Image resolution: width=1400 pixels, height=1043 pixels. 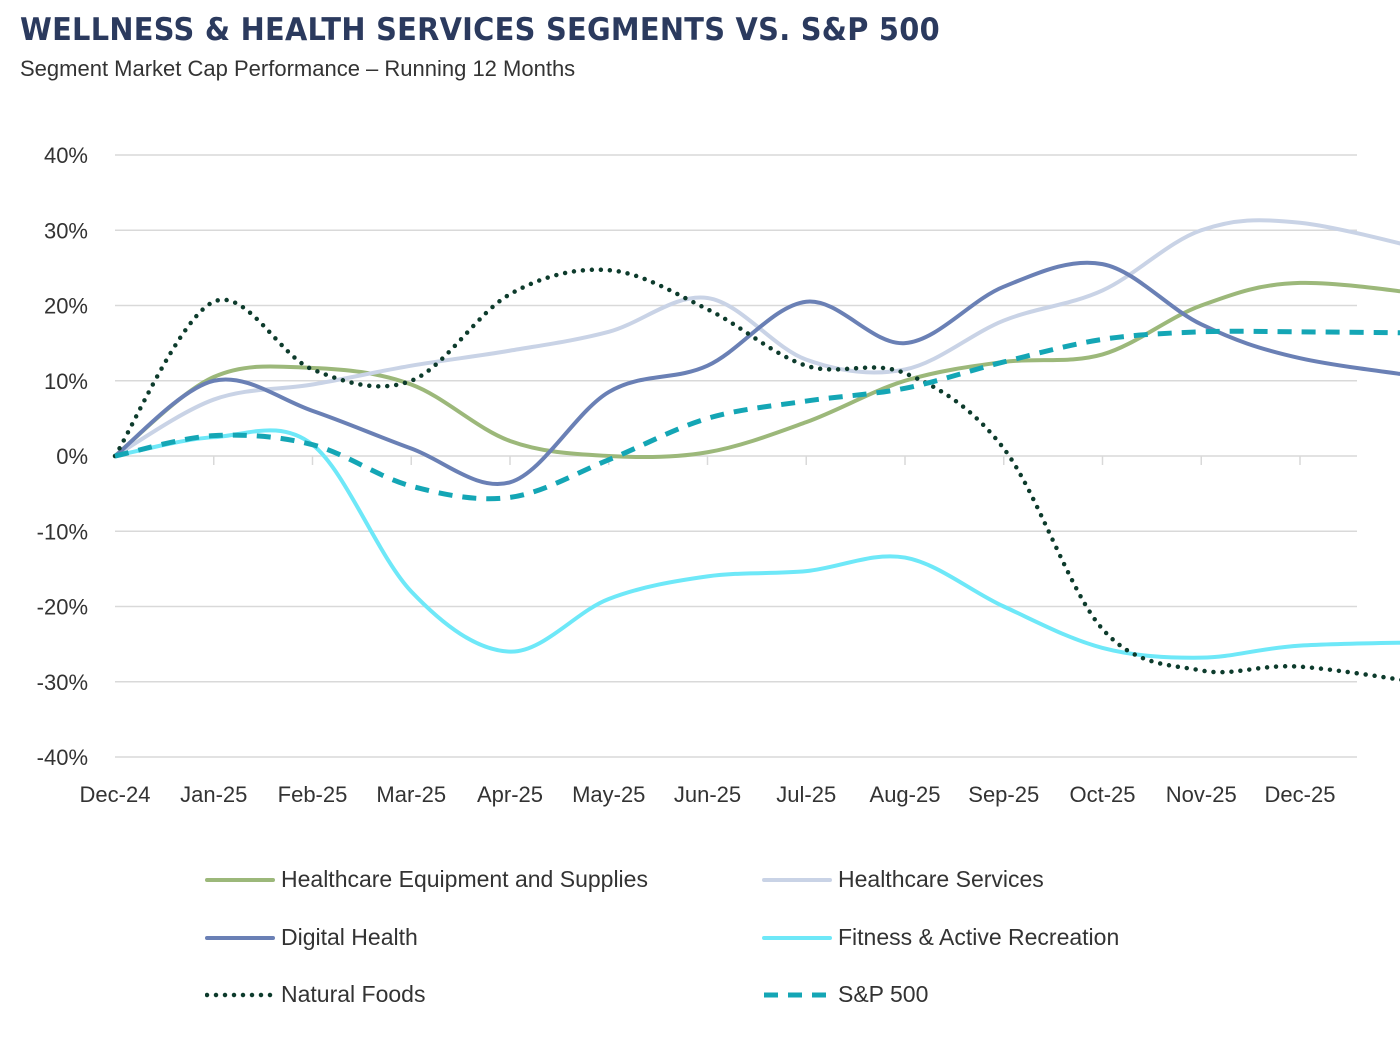 What do you see at coordinates (883, 994) in the screenshot?
I see `legend-label: S&P 500` at bounding box center [883, 994].